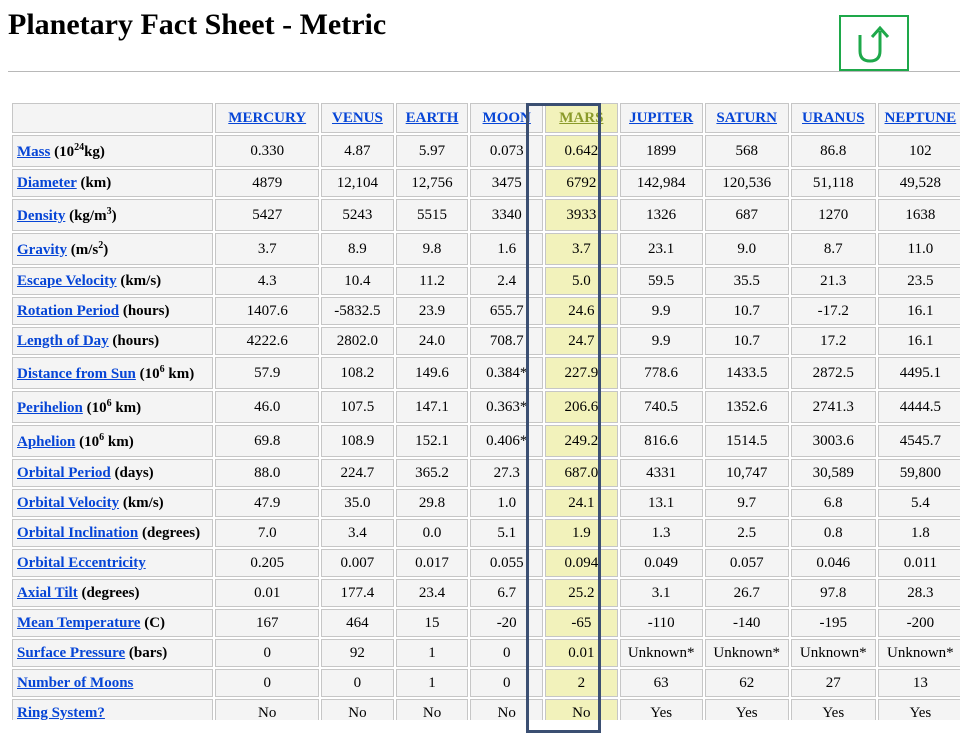 This screenshot has height=733, width=960. I want to click on value-cell-earth: 1, so click(432, 653).